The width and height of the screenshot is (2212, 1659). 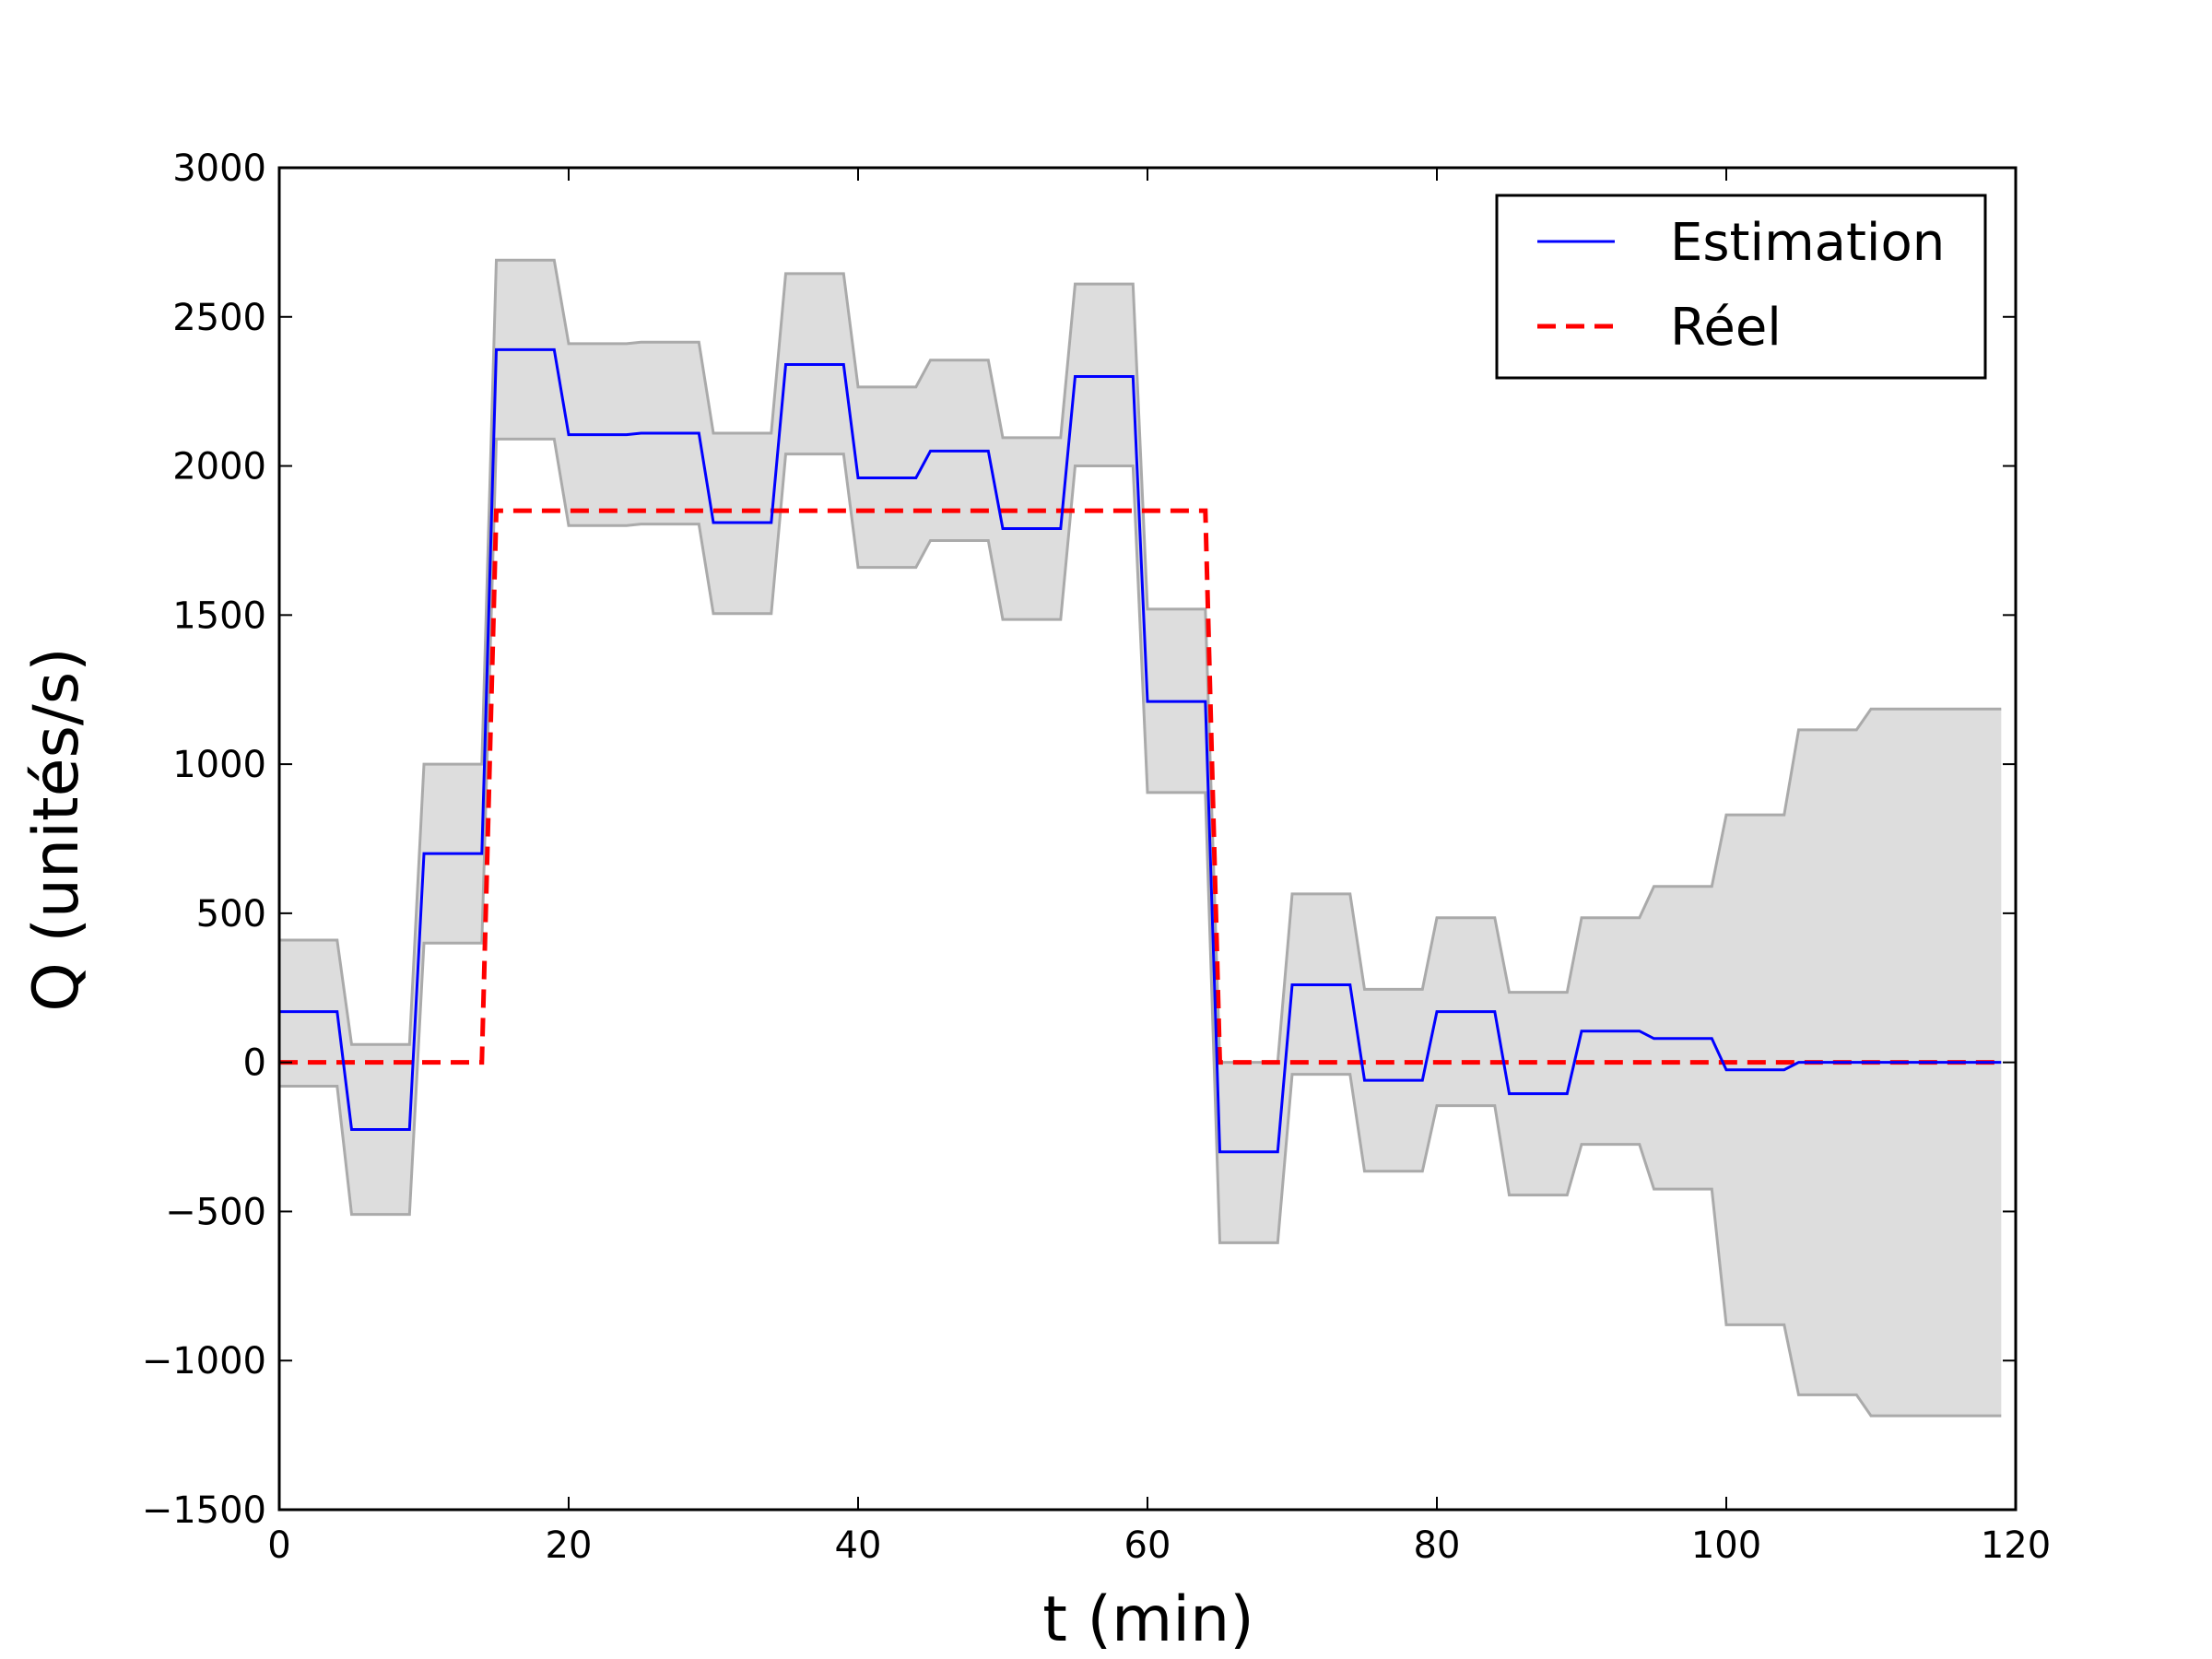 What do you see at coordinates (1147, 1545) in the screenshot?
I see `x-tick-label: 60` at bounding box center [1147, 1545].